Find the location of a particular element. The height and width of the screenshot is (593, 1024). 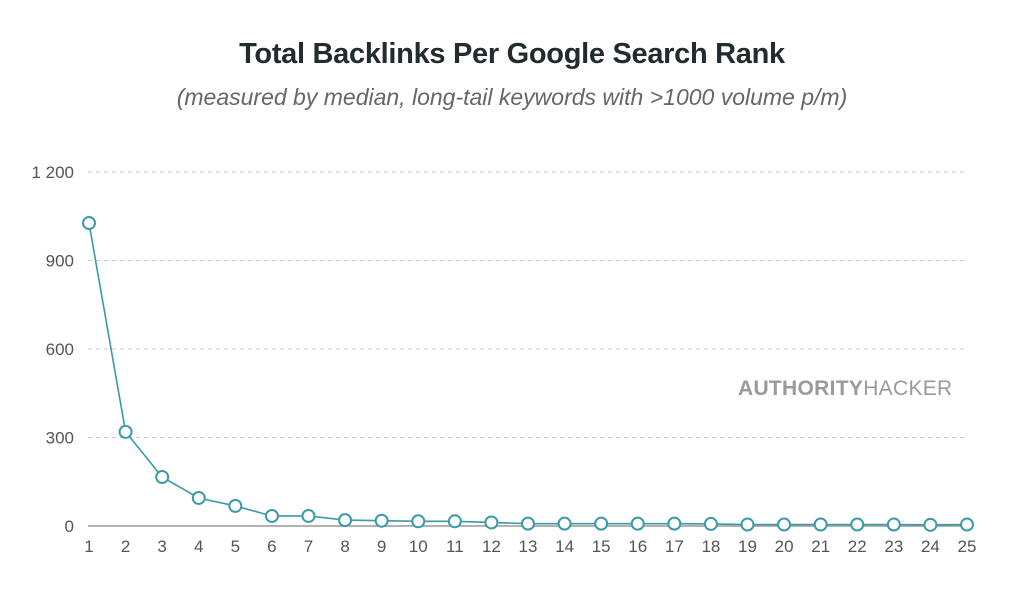

x-tick-label: 5 is located at coordinates (235, 546).